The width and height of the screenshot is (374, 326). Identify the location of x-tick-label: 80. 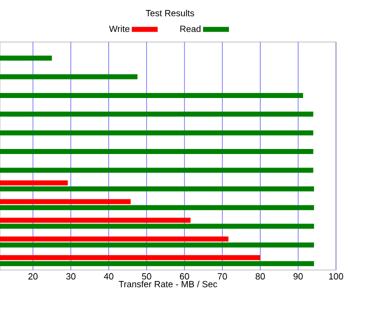
(260, 276).